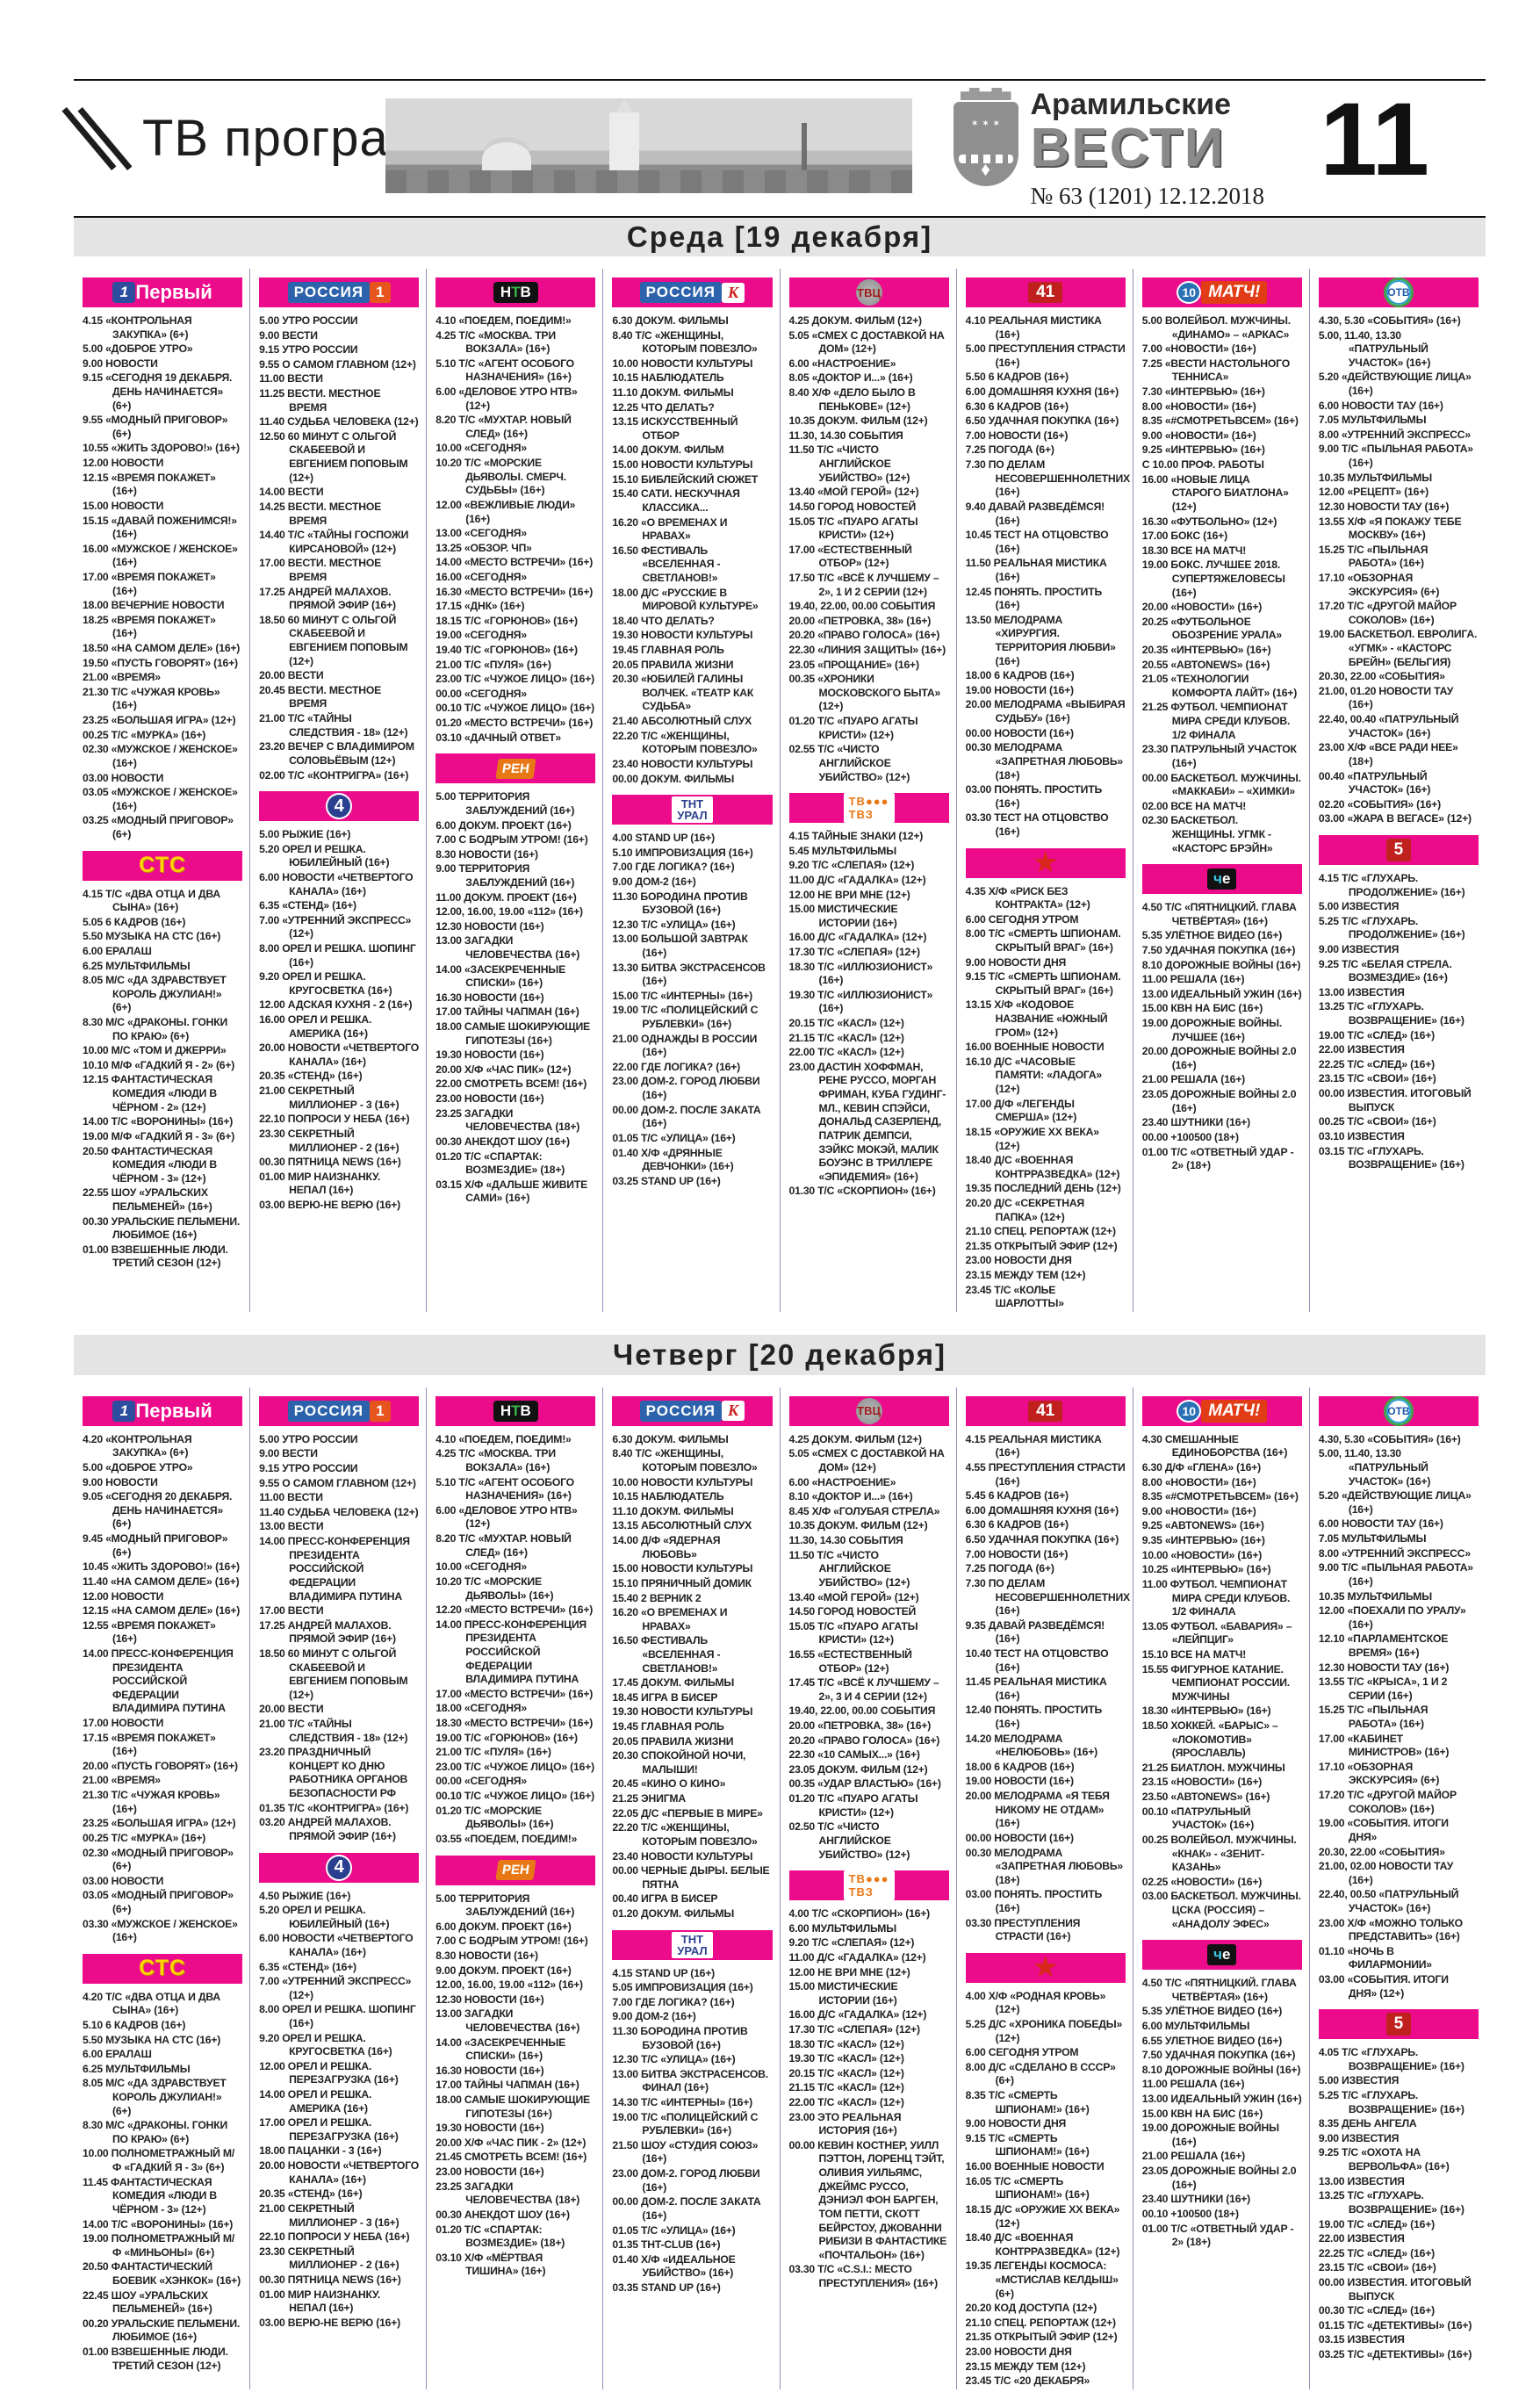  I want to click on program-entry: 01.10 «НОЧЬ В ФИЛАРМОНИИ», so click(1375, 1957).